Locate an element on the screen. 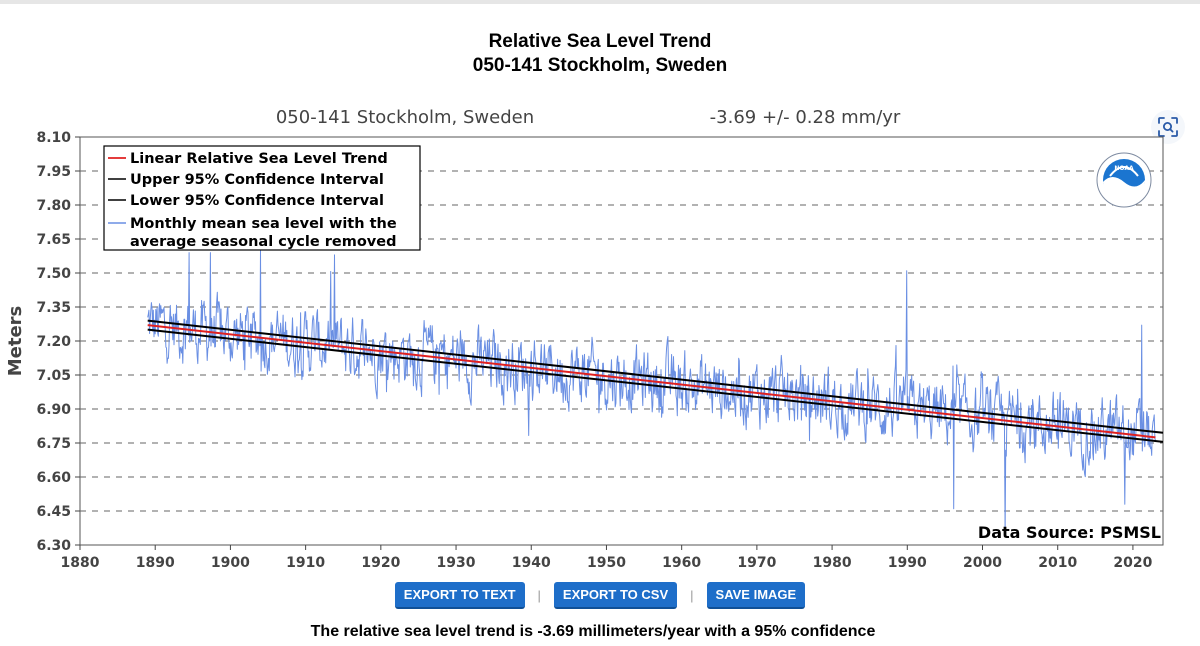 The width and height of the screenshot is (1200, 646). save-image-button: SAVE IMAGE is located at coordinates (756, 595).